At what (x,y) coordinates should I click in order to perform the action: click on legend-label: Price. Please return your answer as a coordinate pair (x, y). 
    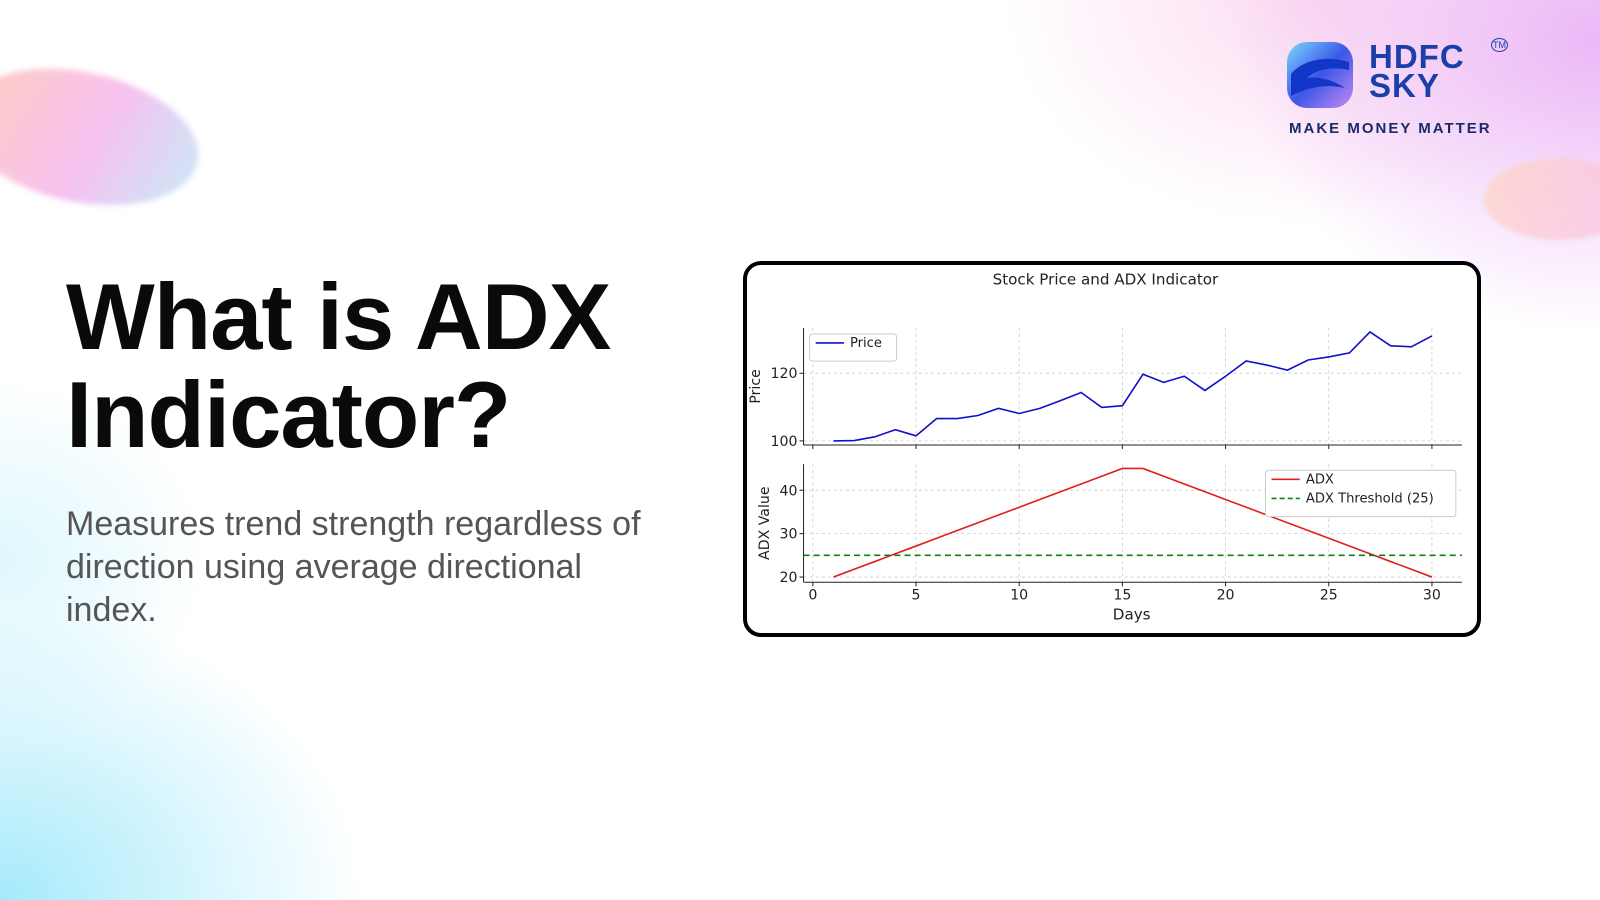
    Looking at the image, I should click on (866, 343).